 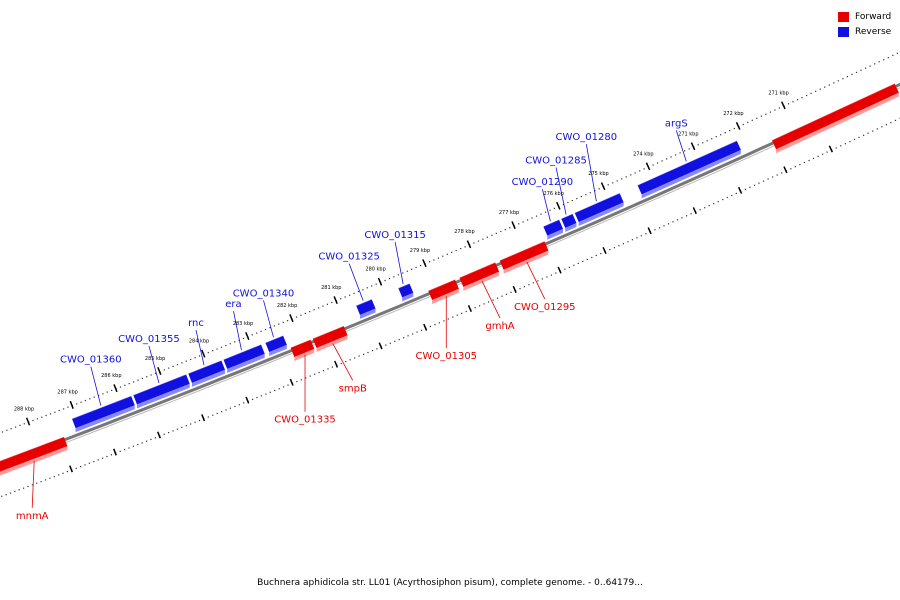 I want to click on gene-label: CWO_01325, so click(x=349, y=257).